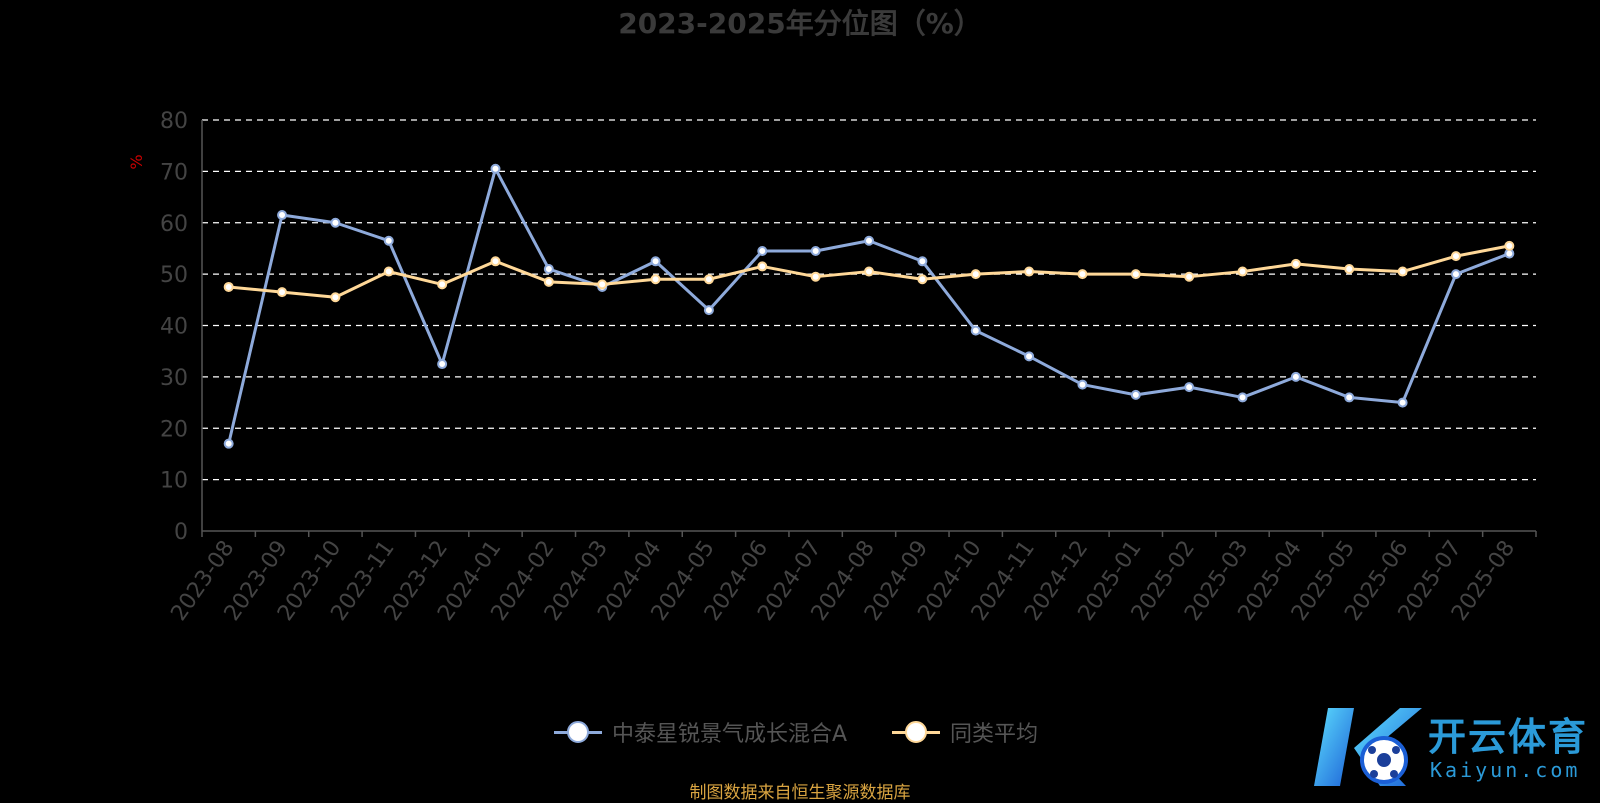 Image resolution: width=1600 pixels, height=803 pixels. What do you see at coordinates (174, 275) in the screenshot?
I see `y-tick-label: 50` at bounding box center [174, 275].